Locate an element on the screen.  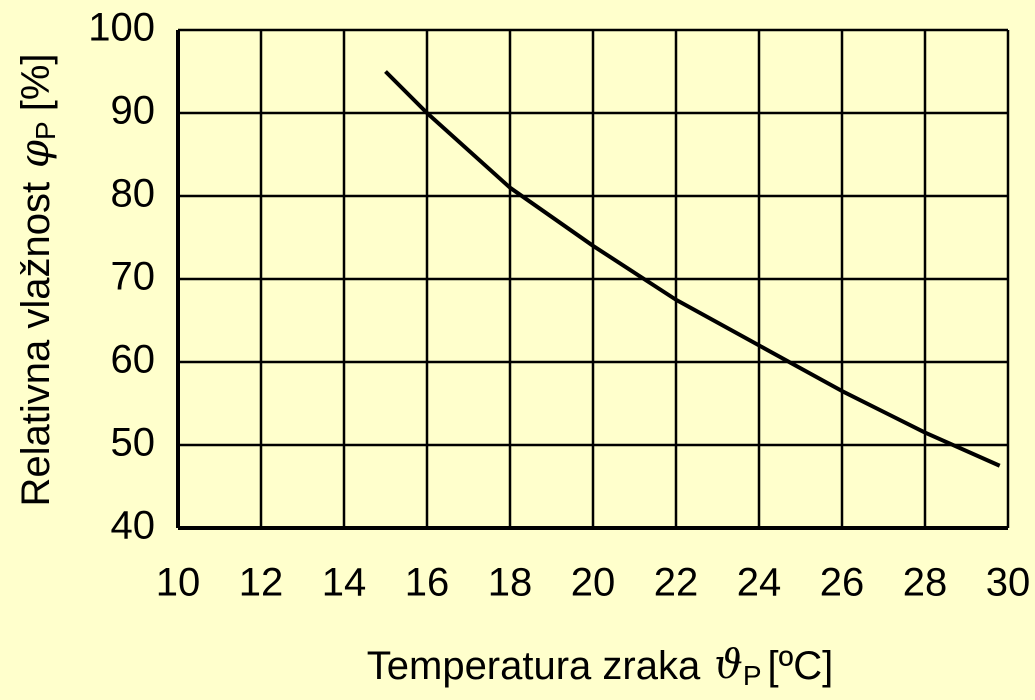
x-tick-label: 22 is located at coordinates (676, 583).